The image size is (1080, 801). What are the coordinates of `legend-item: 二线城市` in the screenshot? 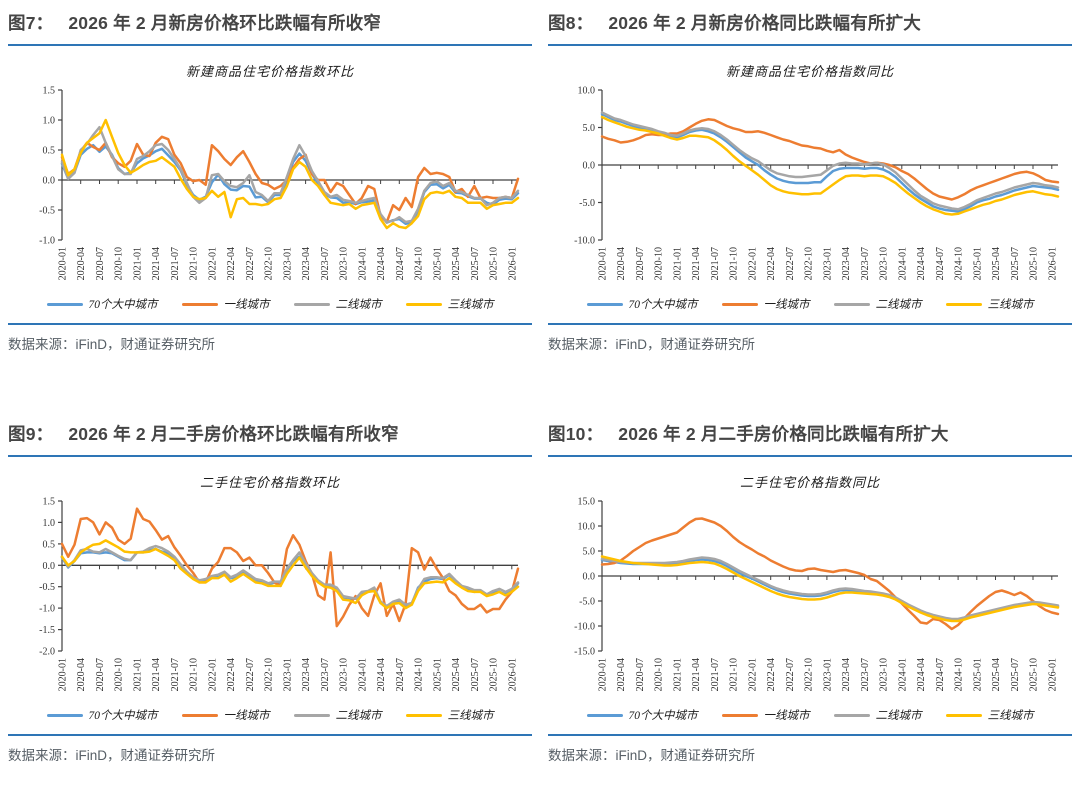 It's located at (877, 304).